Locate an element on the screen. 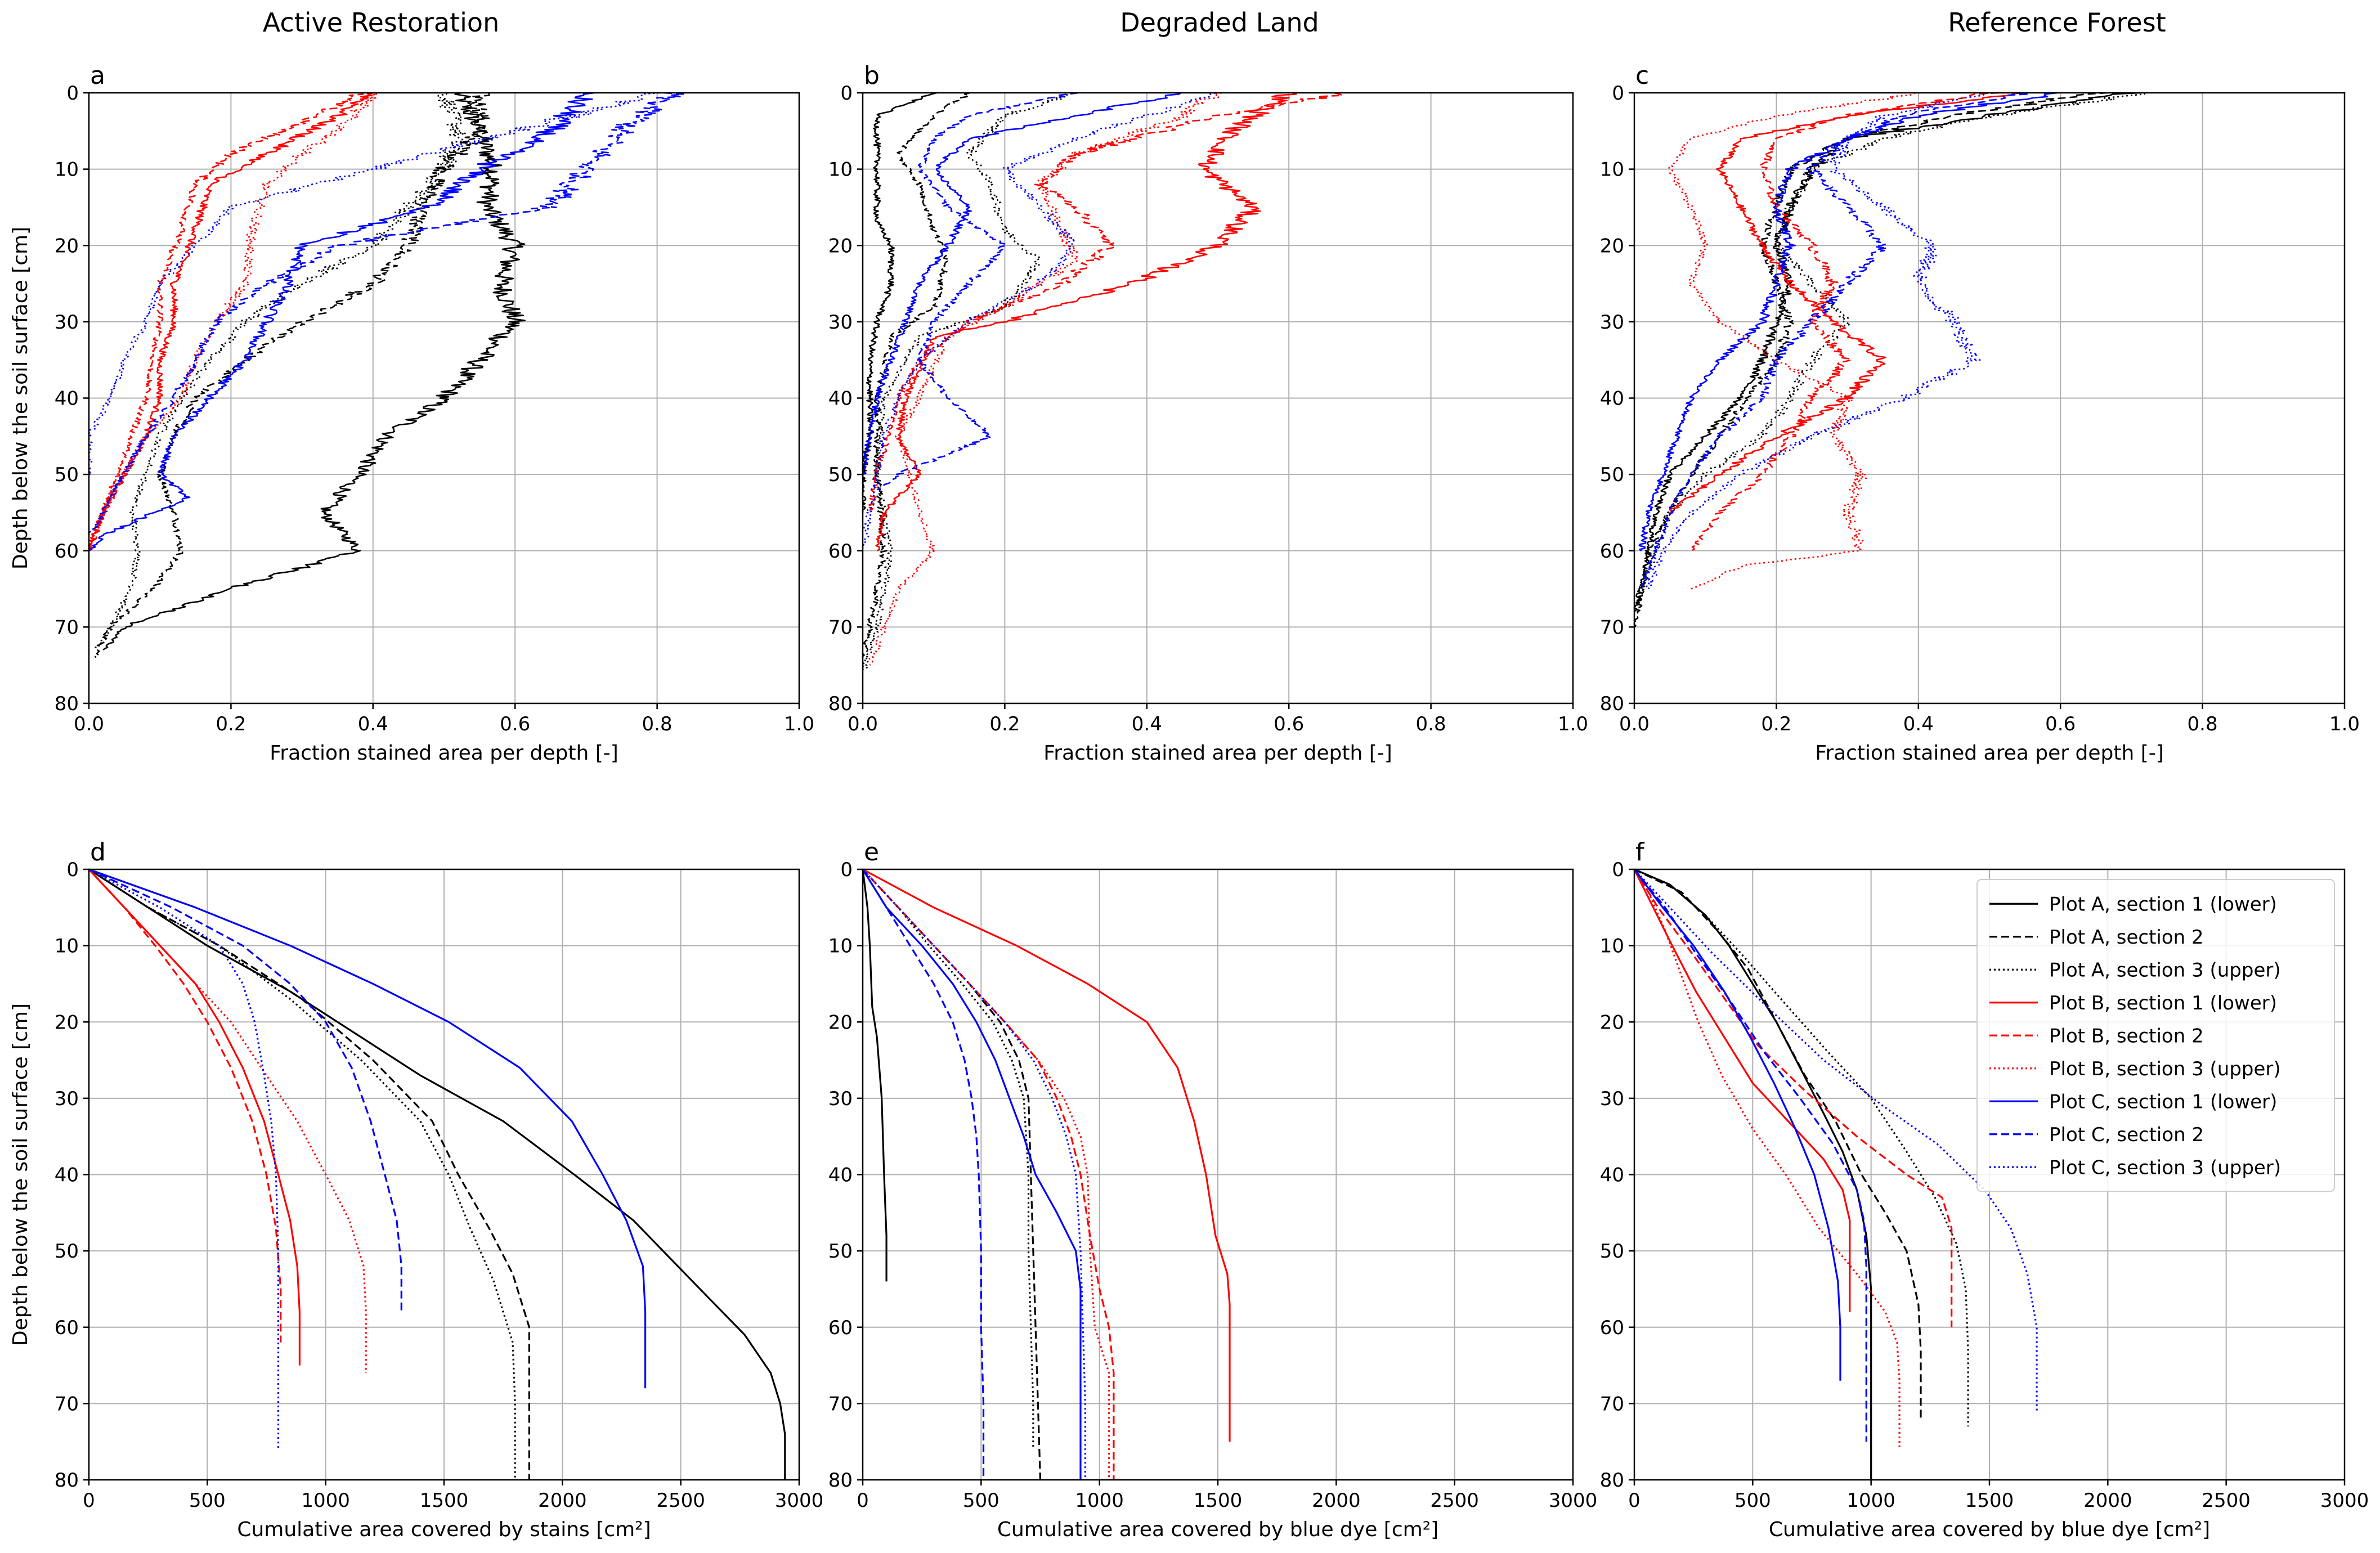  legend-box is located at coordinates (2155, 1035).